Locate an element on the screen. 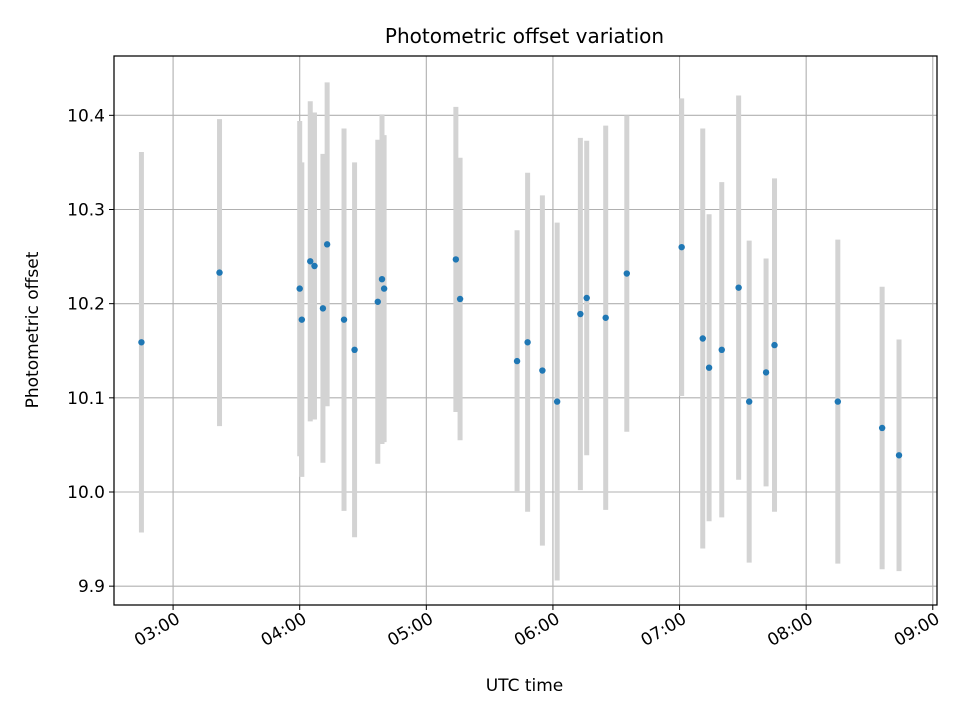 The height and width of the screenshot is (720, 960). y-tick-label: 9.9 is located at coordinates (91, 587).